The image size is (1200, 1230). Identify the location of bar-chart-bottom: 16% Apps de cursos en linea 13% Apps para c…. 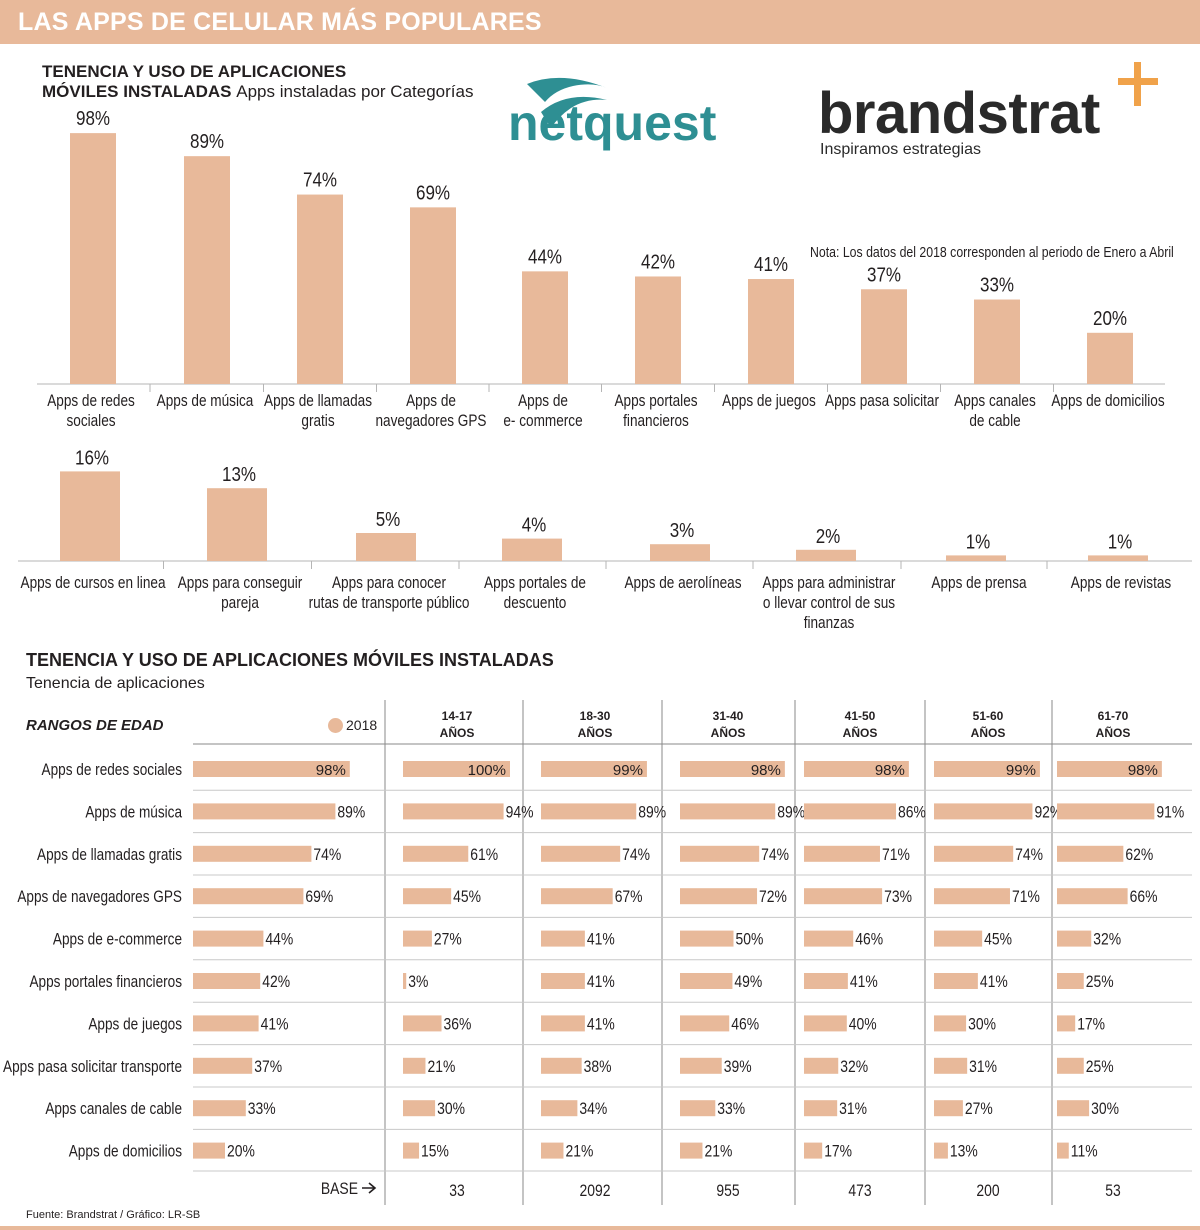
(605, 539).